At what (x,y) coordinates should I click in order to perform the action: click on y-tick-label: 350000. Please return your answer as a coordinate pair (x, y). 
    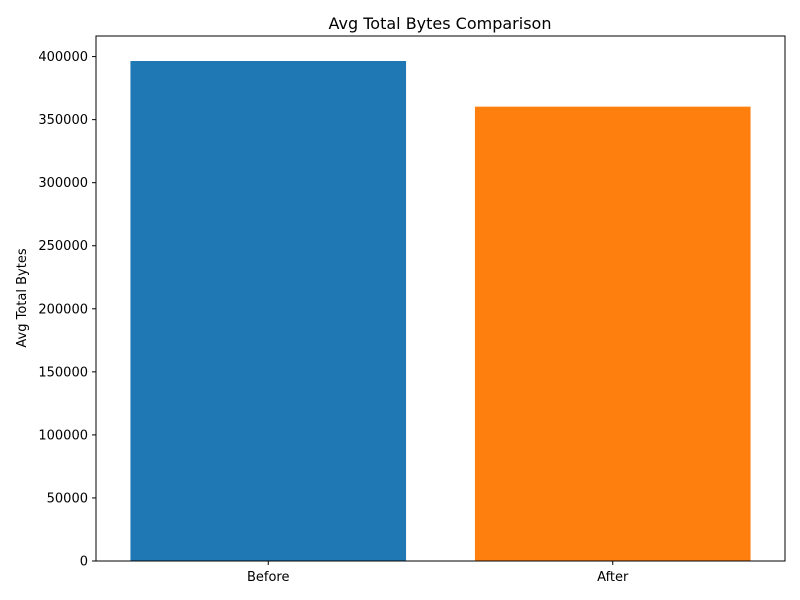
    Looking at the image, I should click on (63, 120).